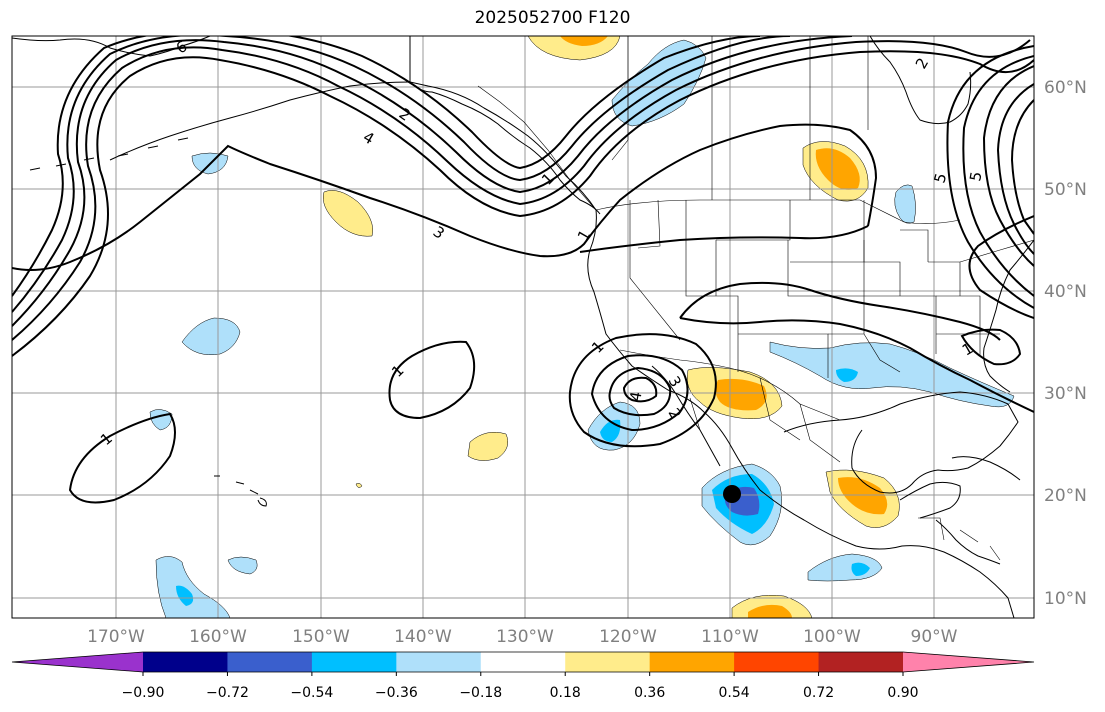 This screenshot has width=1105, height=712. What do you see at coordinates (423, 637) in the screenshot?
I see `longitude-label: 140°W` at bounding box center [423, 637].